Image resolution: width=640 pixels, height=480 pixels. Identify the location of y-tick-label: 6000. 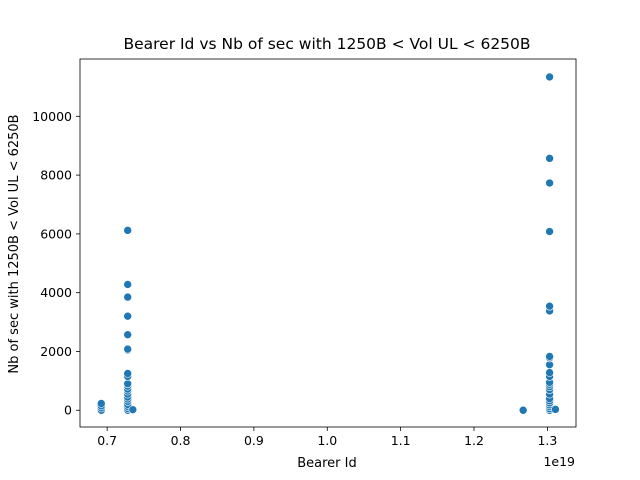
(56, 233).